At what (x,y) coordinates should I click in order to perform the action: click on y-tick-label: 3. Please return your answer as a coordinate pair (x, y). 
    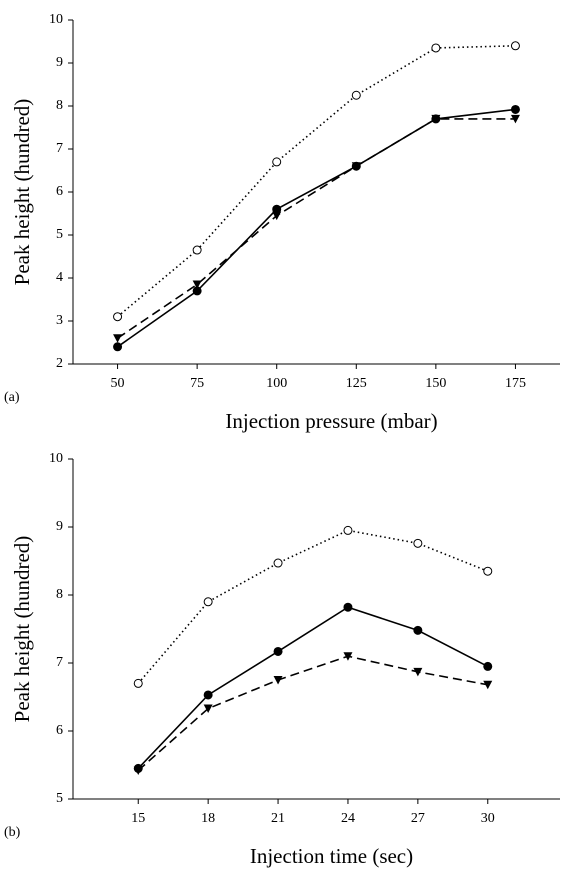
    Looking at the image, I should click on (59, 320).